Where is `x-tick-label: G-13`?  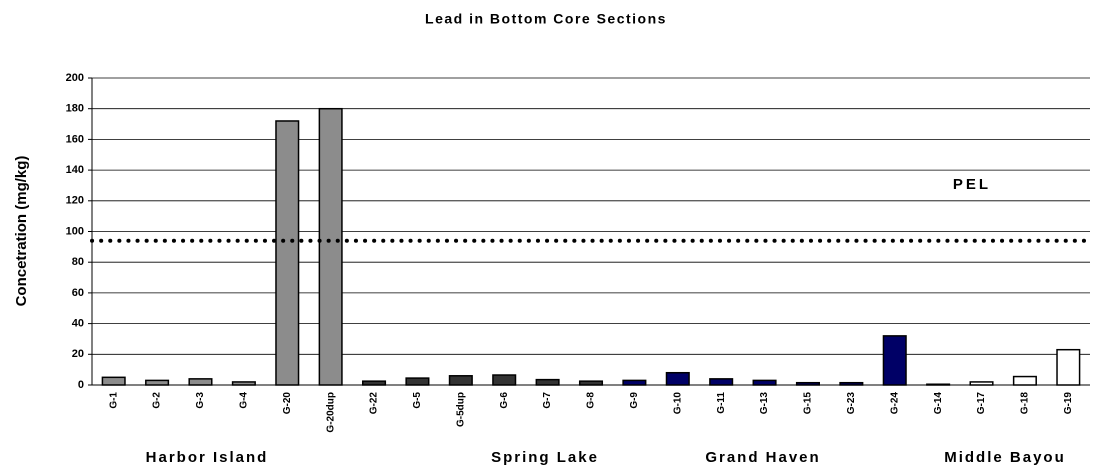 x-tick-label: G-13 is located at coordinates (764, 403).